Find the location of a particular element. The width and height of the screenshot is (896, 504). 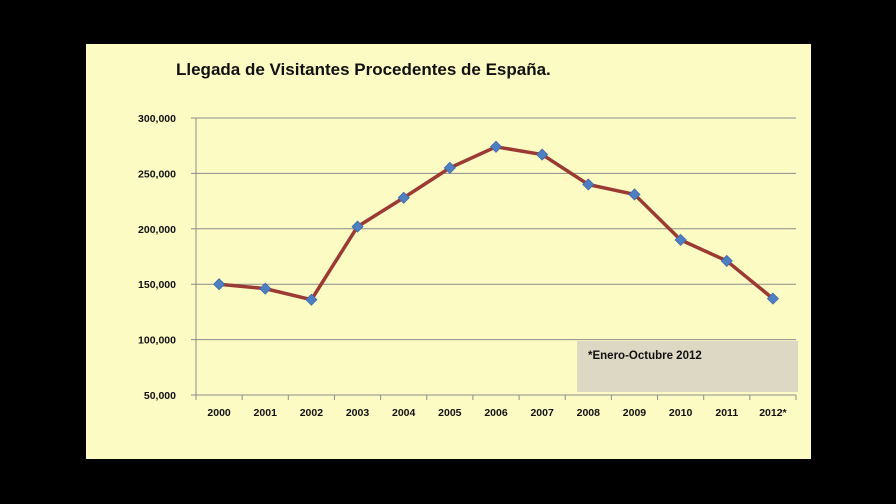

y-tick-label: 100,000 is located at coordinates (157, 341).